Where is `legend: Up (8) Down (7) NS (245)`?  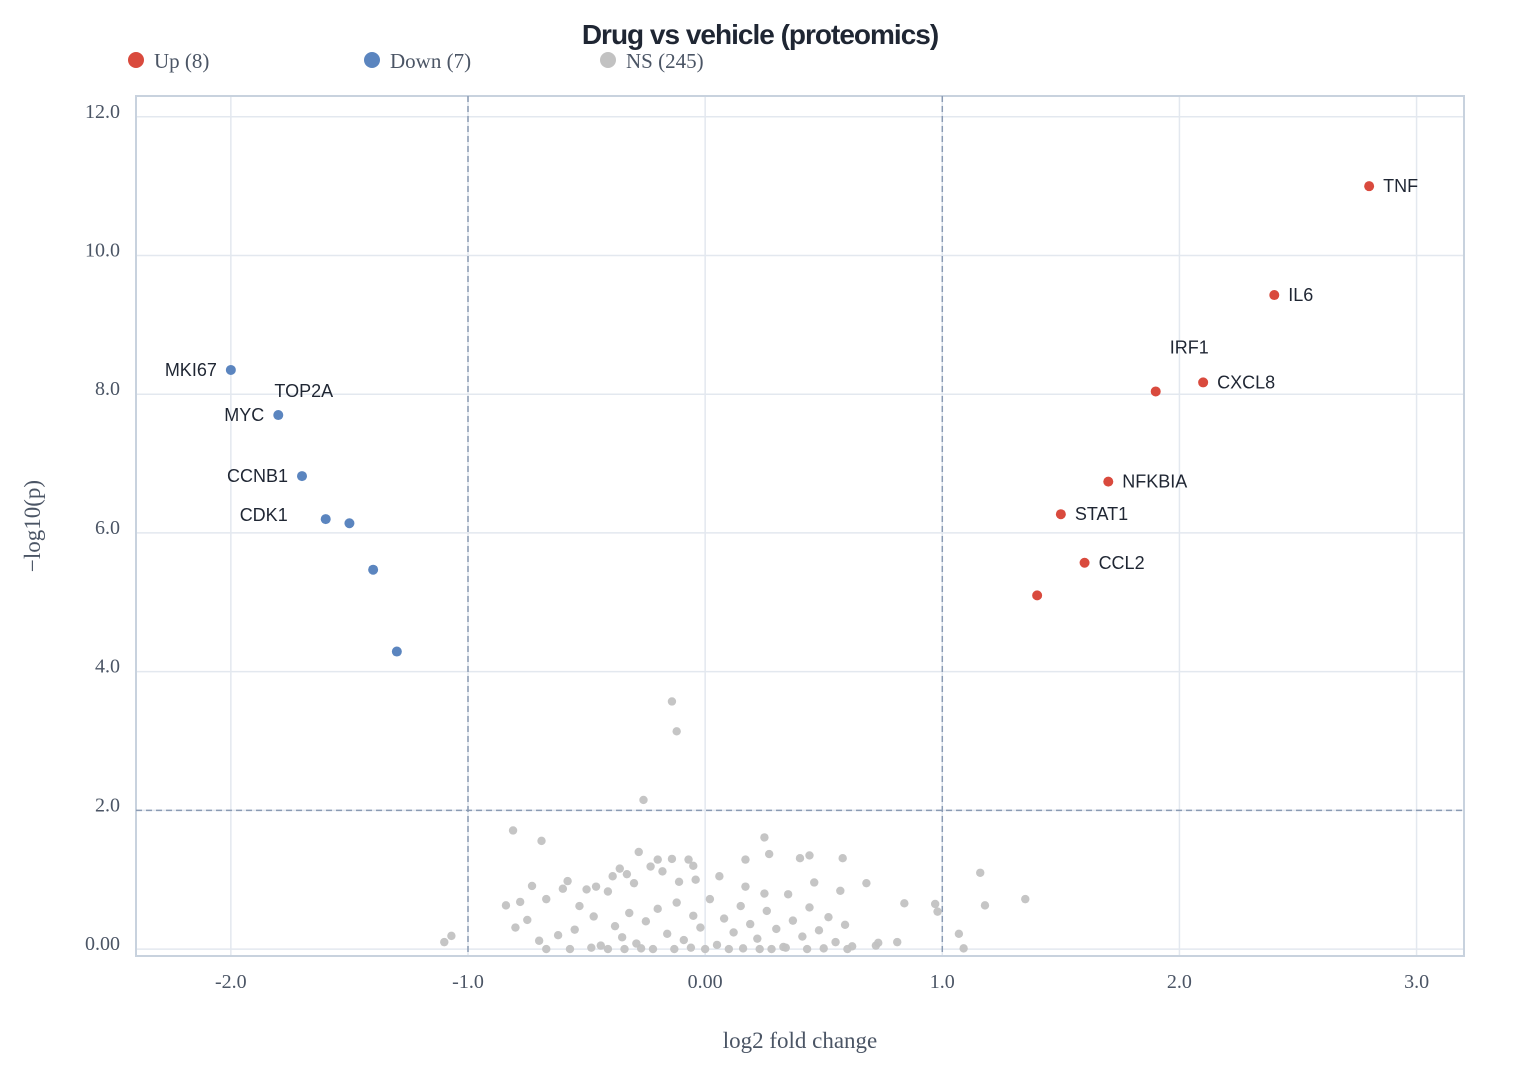
legend: Up (8) Down (7) NS (245) is located at coordinates (416, 61).